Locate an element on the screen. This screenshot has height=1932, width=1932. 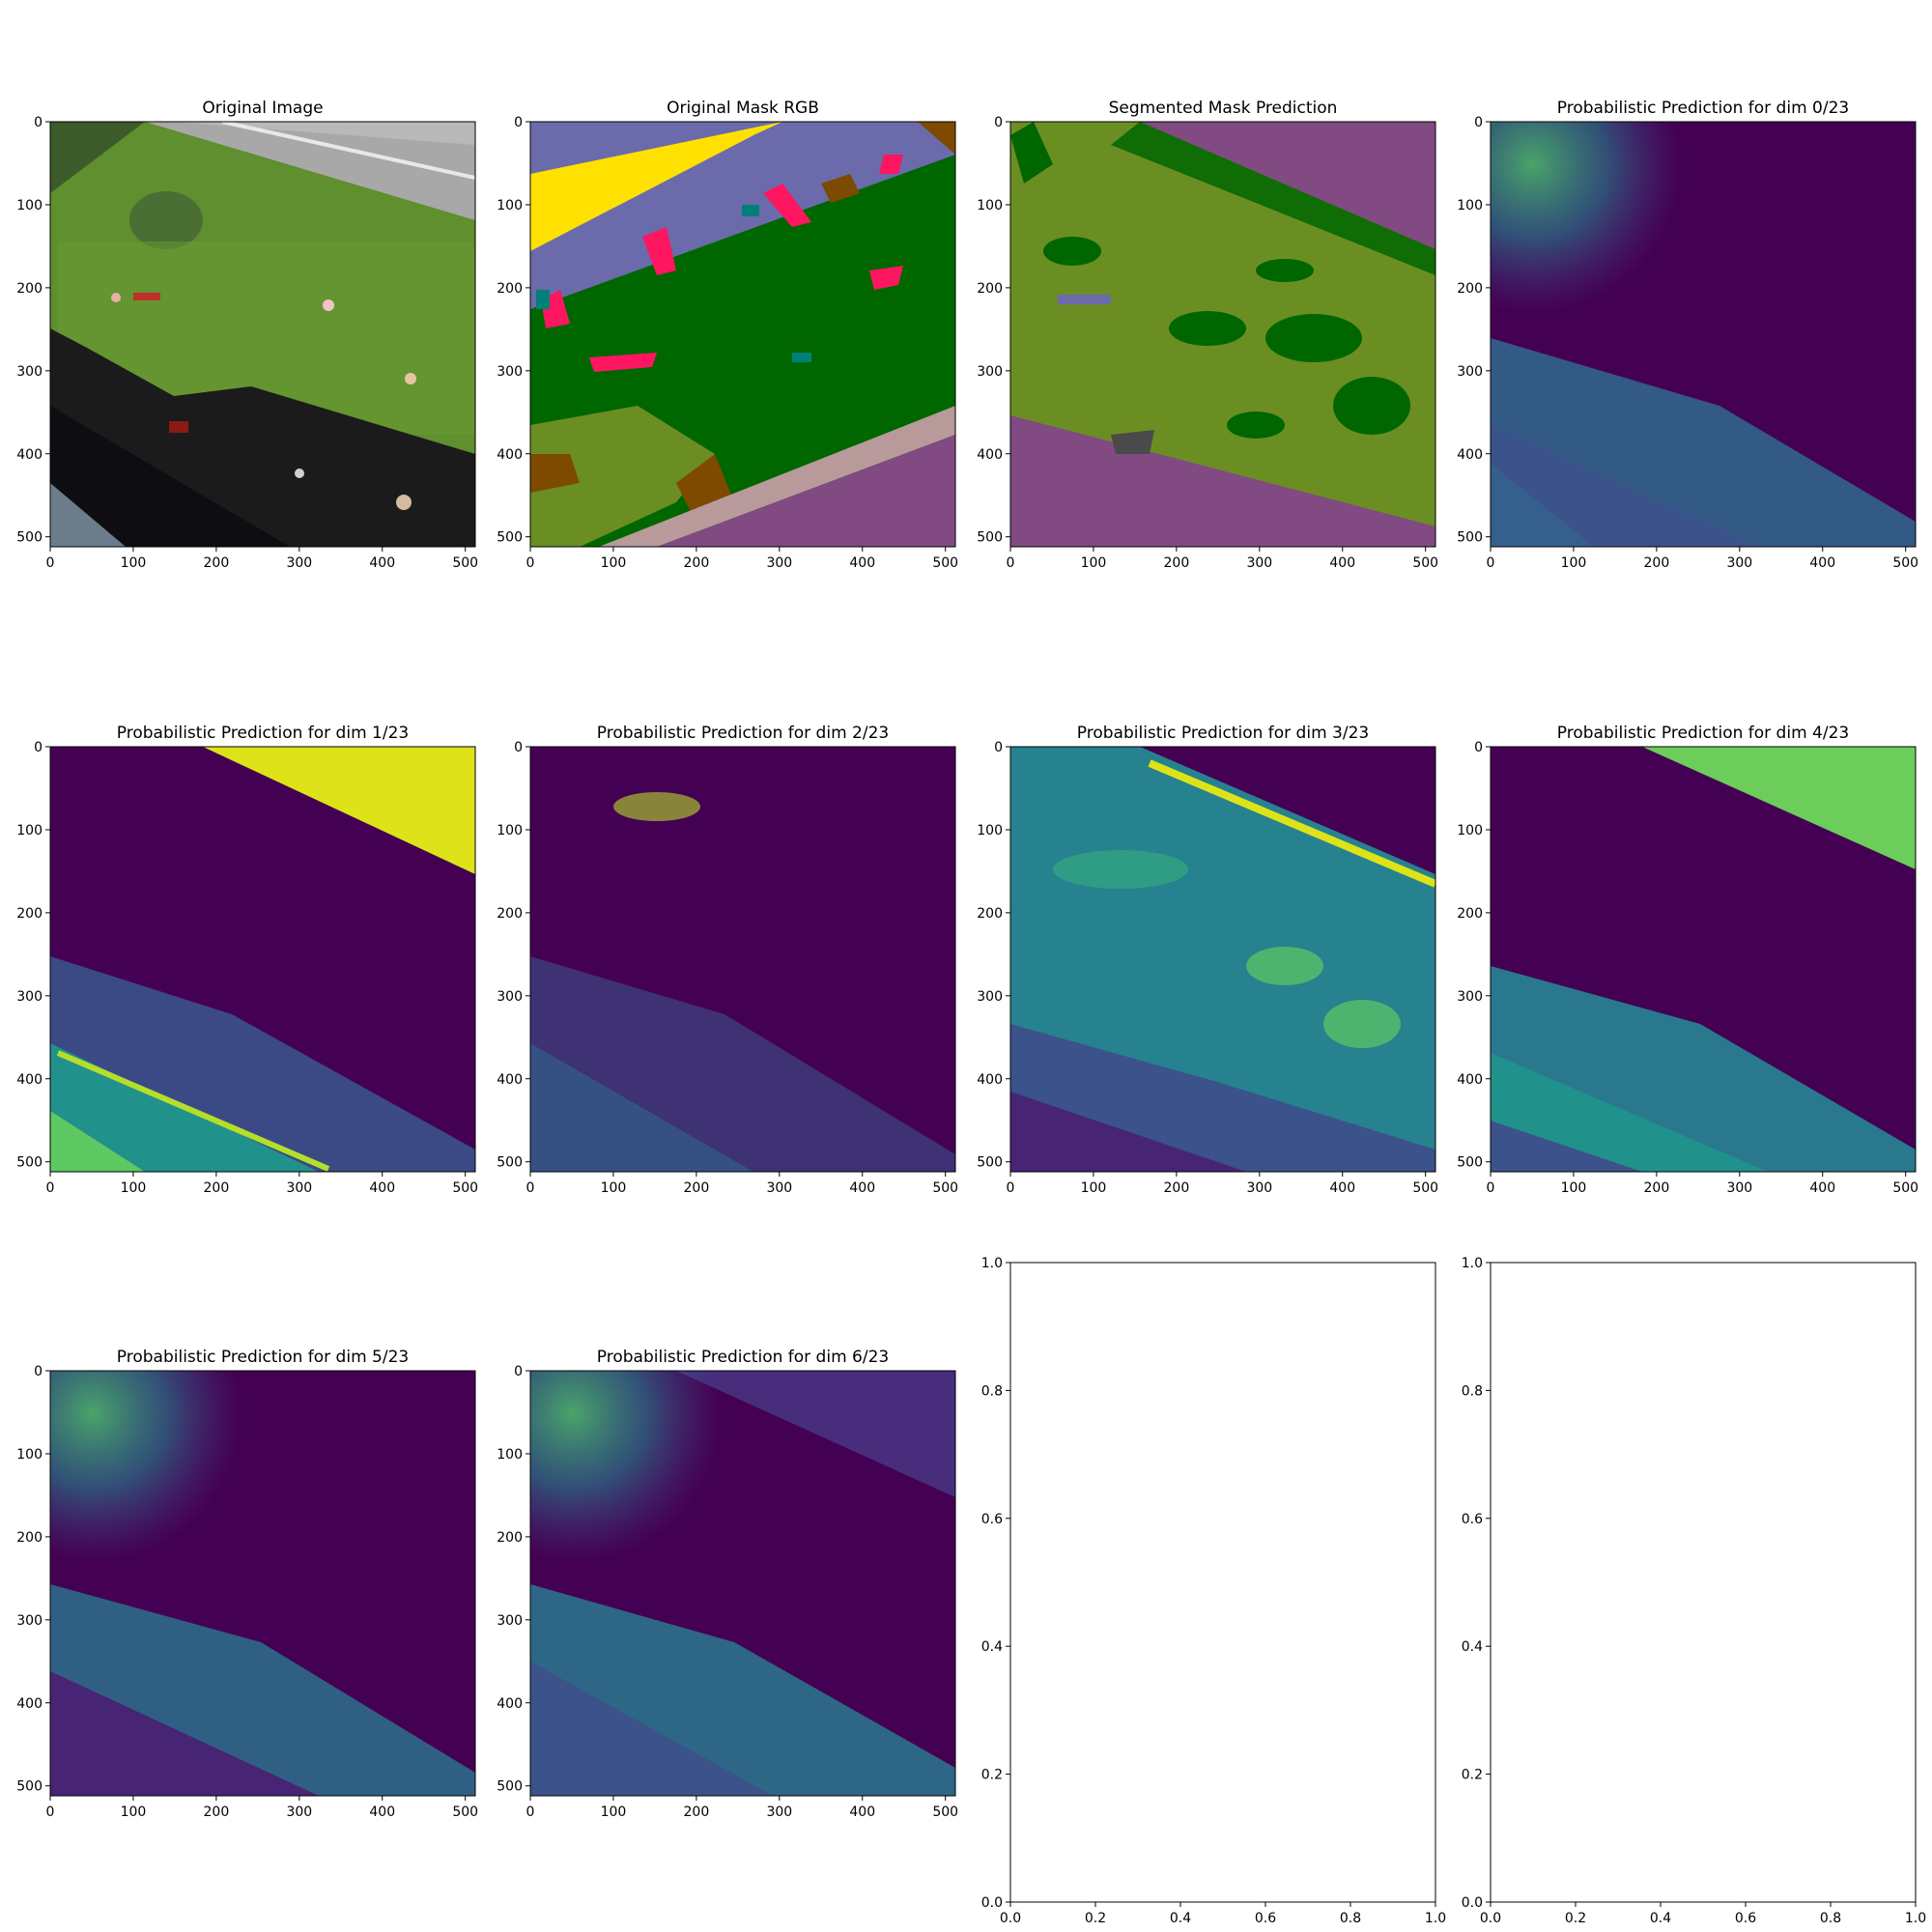
x-tick-label: 0.2 is located at coordinates (1095, 1918).